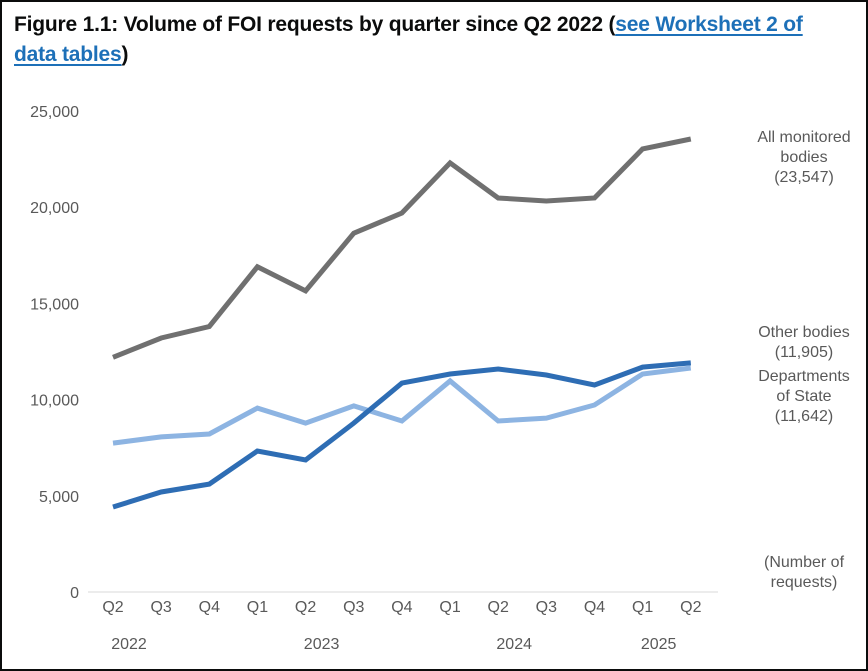  I want to click on series-line-other-bodies, so click(402, 435).